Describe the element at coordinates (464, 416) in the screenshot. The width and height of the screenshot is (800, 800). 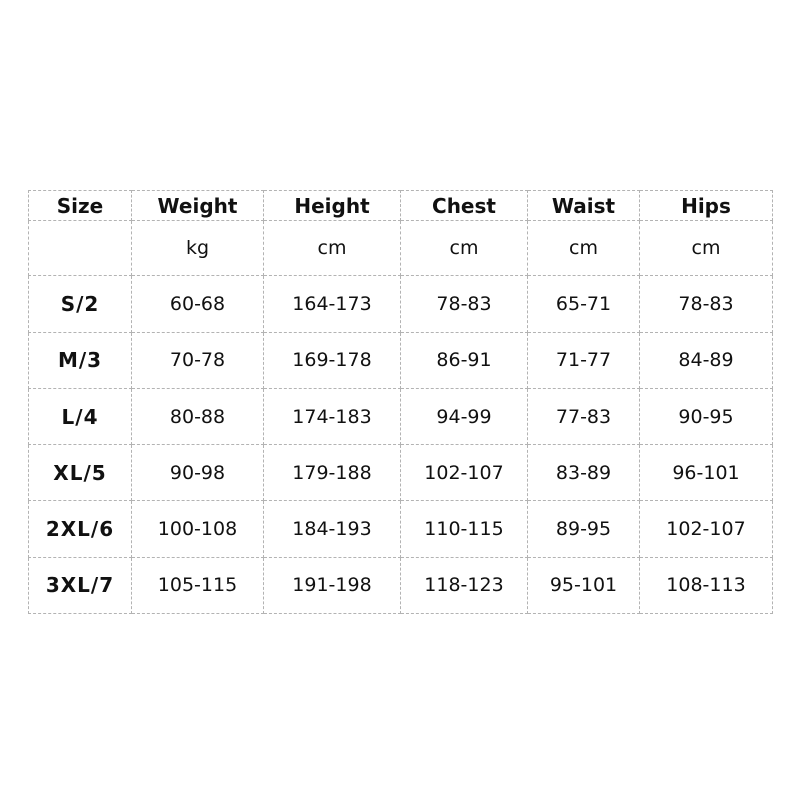
I see `value-cell: 94-99` at that location.